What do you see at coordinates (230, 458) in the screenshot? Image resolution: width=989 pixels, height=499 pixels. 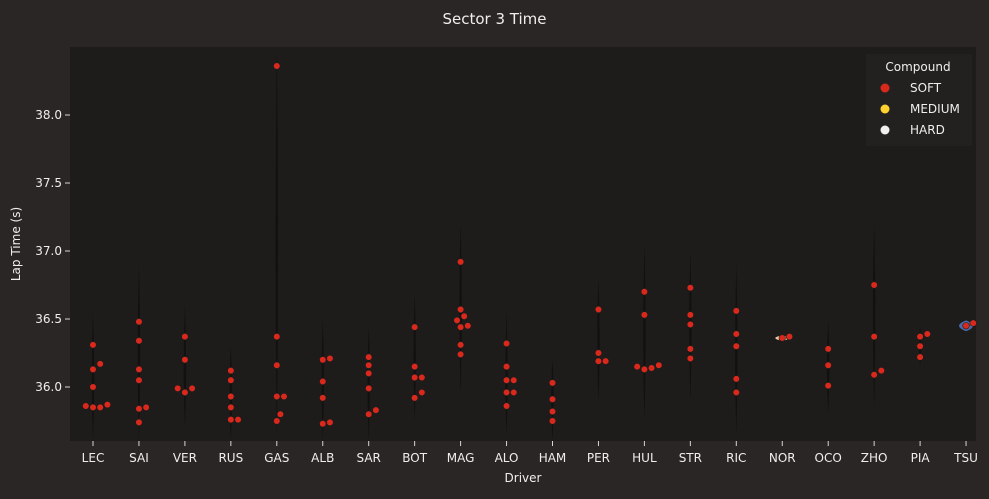 I see `x-tick-label-rus: RUS` at bounding box center [230, 458].